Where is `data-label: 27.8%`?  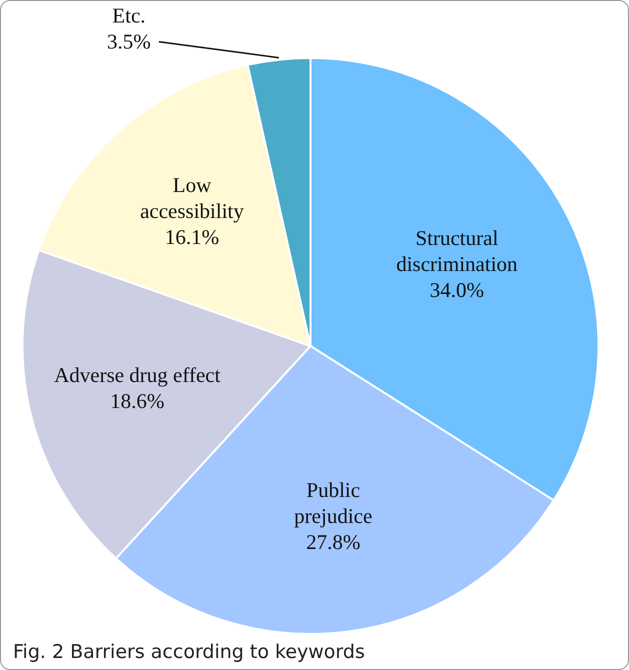
data-label: 27.8% is located at coordinates (333, 542).